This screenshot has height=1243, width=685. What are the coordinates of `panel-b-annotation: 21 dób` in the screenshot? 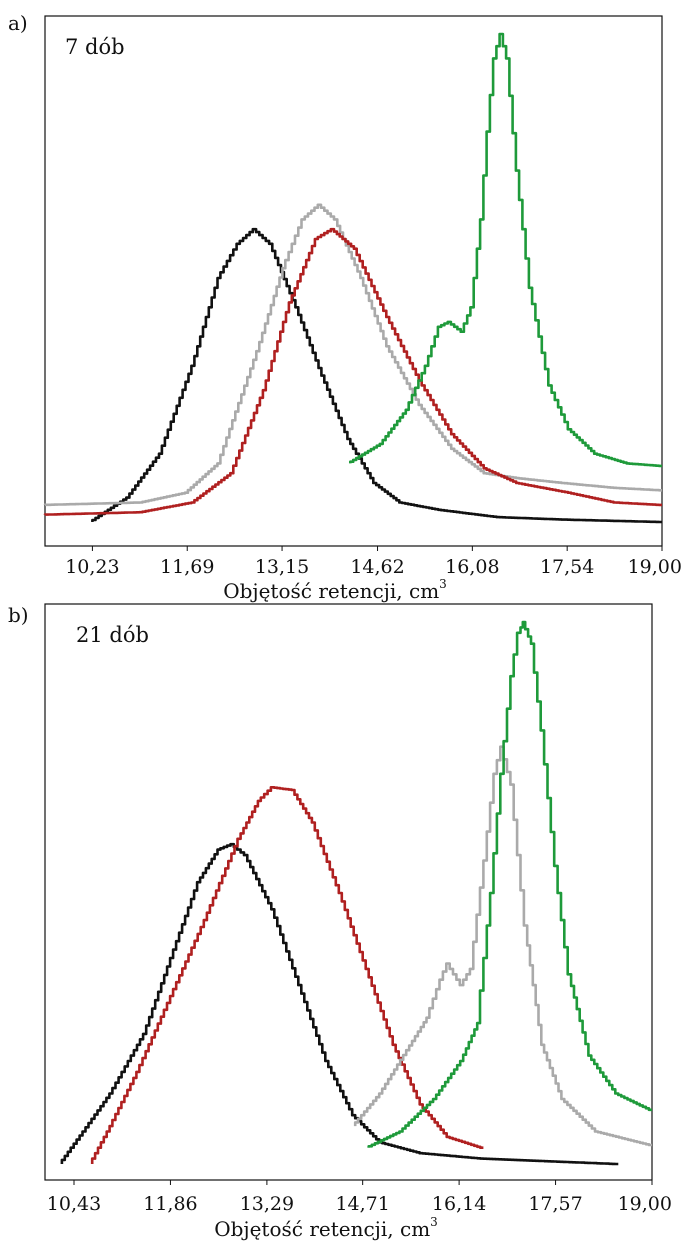 It's located at (112, 635).